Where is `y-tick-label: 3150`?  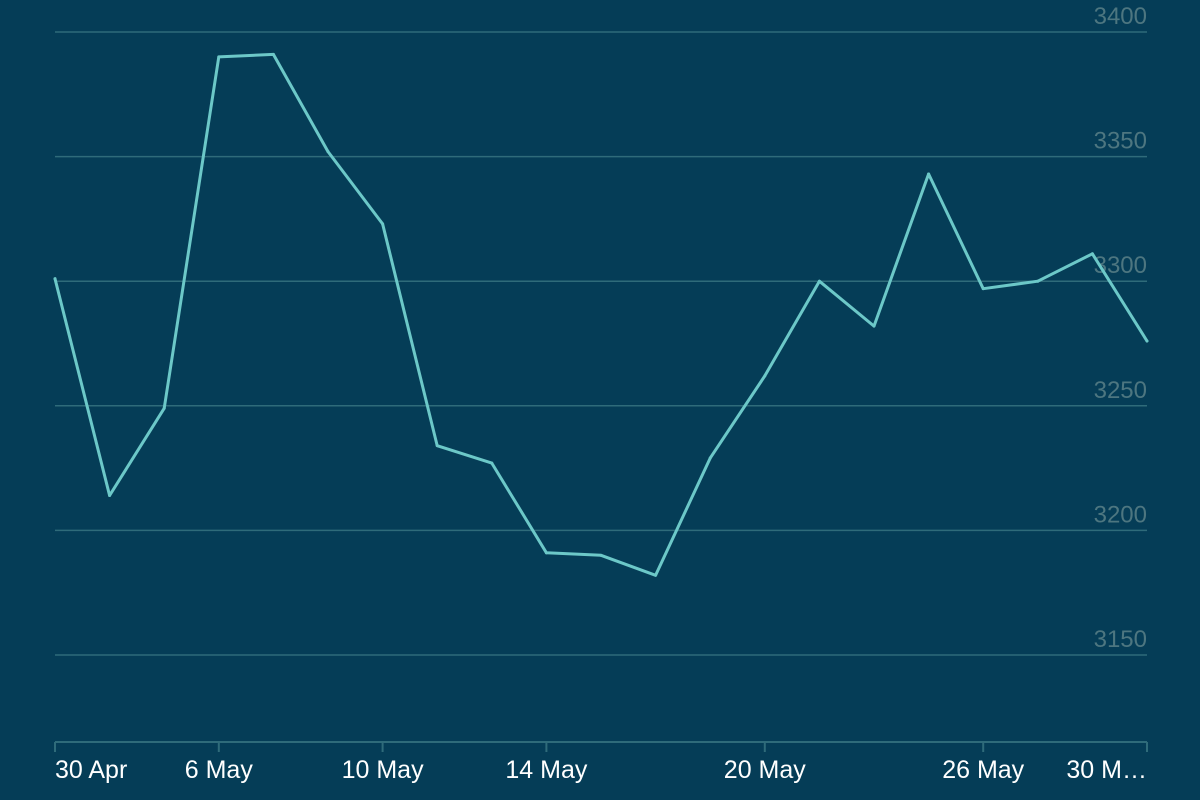
y-tick-label: 3150 is located at coordinates (1120, 639).